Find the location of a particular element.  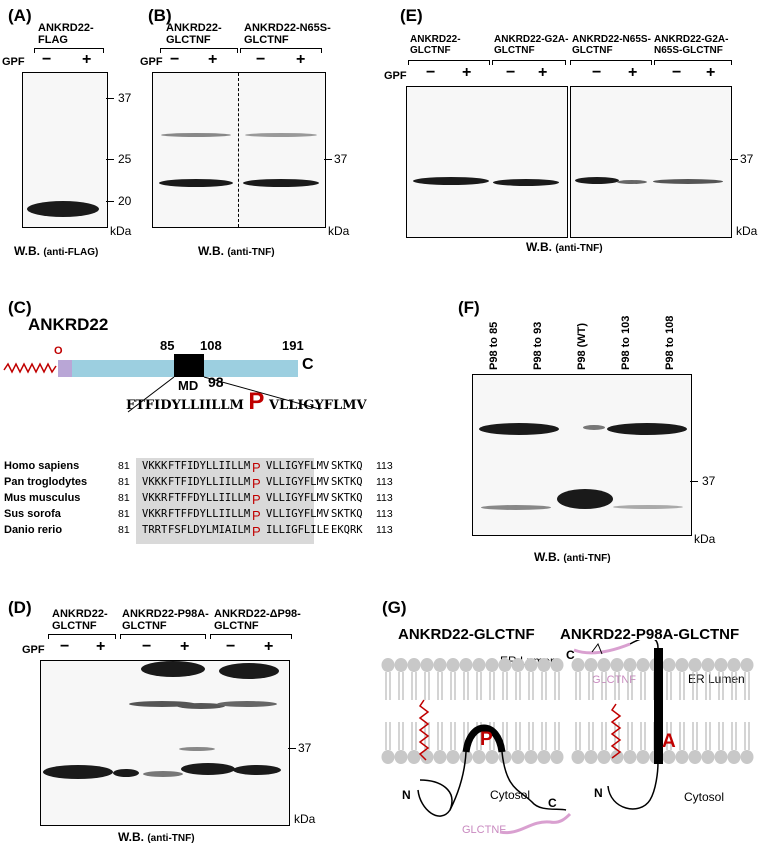

motif-right: VLLIGYFLMV is located at coordinates (317, 405).